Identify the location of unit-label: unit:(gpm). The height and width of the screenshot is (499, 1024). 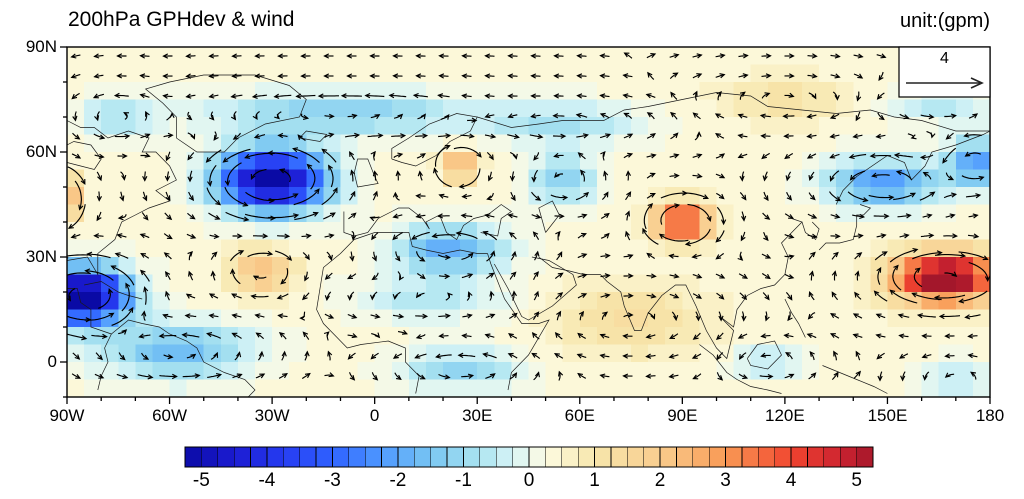
(944, 21).